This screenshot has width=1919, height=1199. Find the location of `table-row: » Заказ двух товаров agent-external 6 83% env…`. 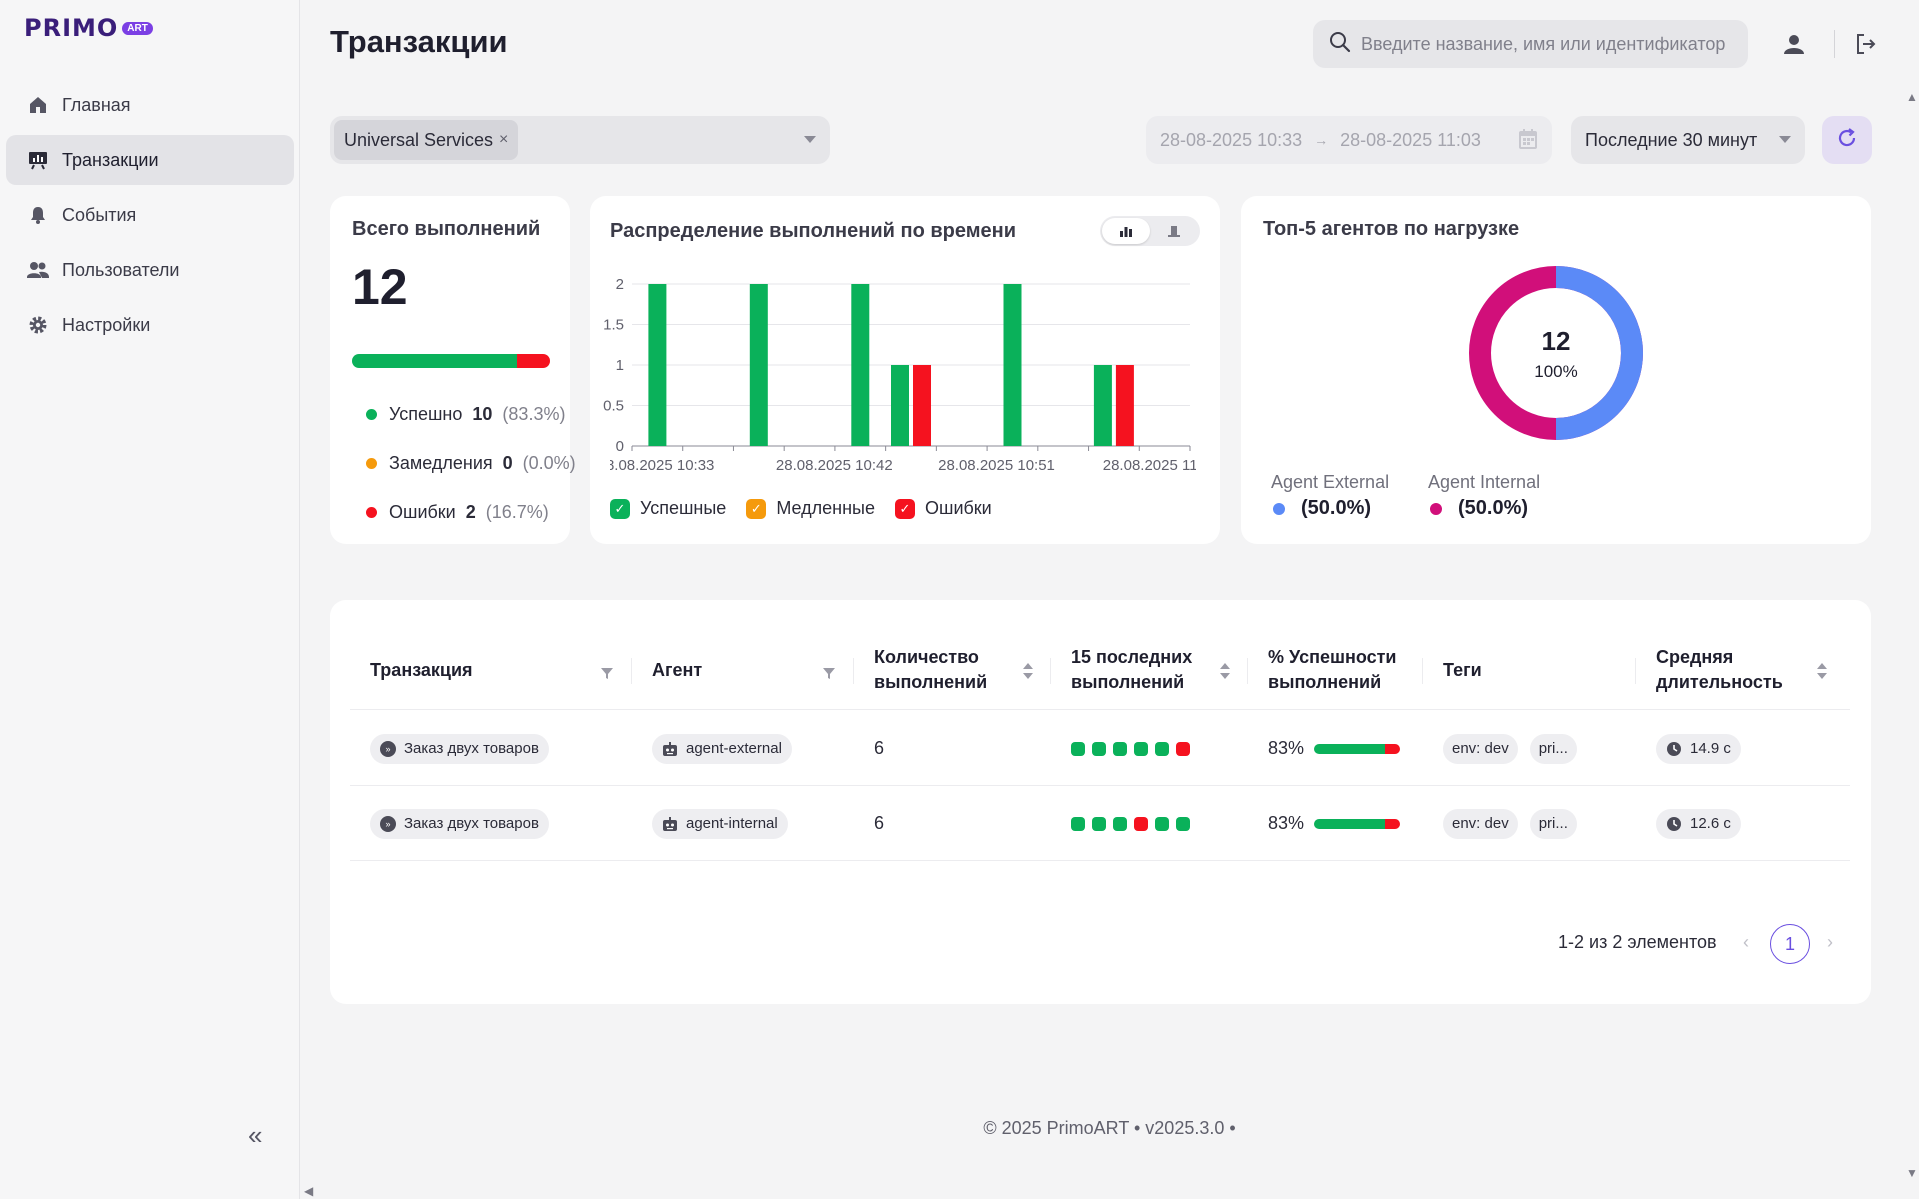

table-row: » Заказ двух товаров agent-external 6 83% env… is located at coordinates (1100, 748).